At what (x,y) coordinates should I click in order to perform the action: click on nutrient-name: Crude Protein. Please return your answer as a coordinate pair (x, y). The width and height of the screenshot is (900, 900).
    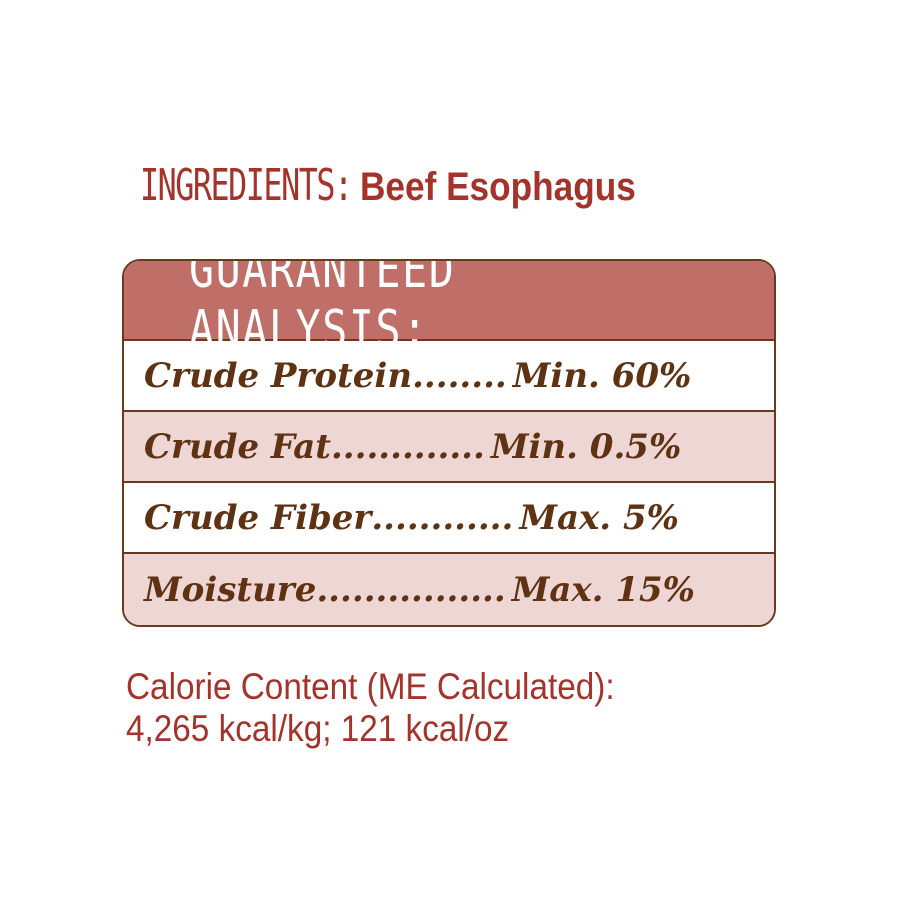
    Looking at the image, I should click on (278, 375).